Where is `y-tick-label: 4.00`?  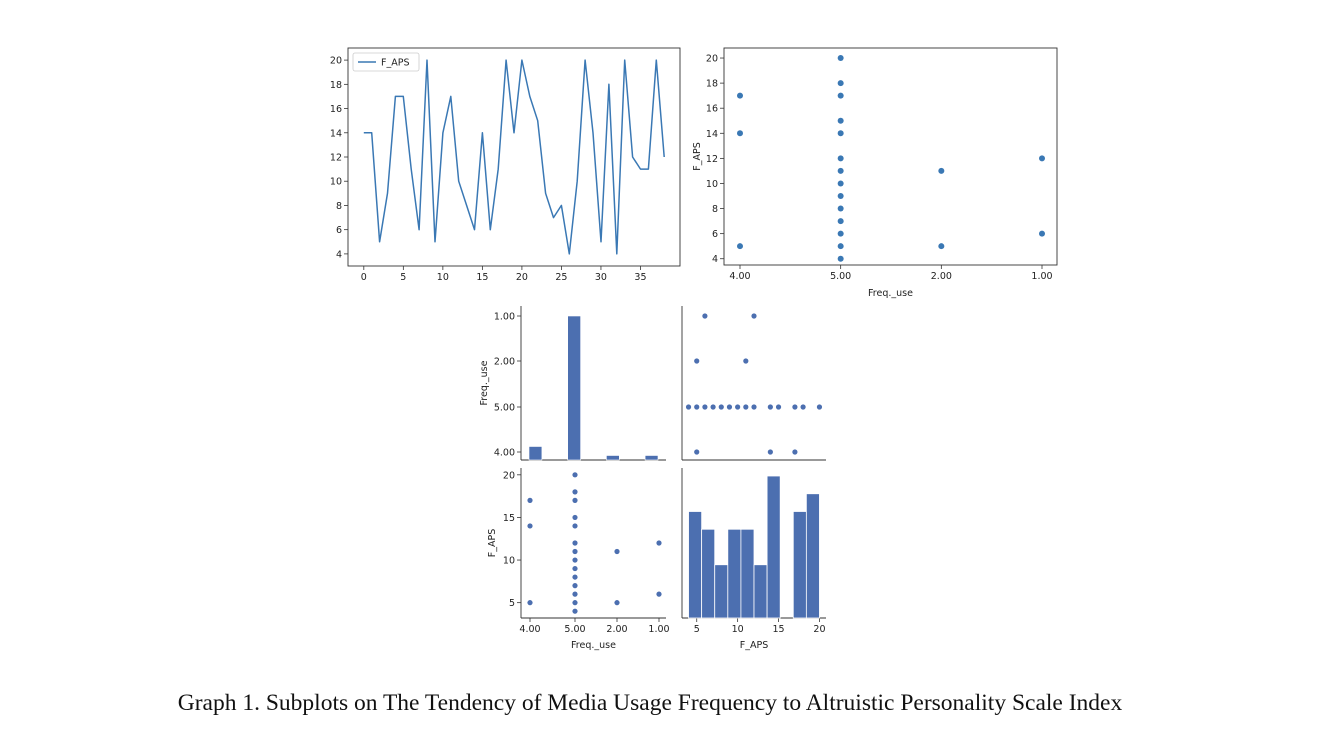
y-tick-label: 4.00 is located at coordinates (504, 453).